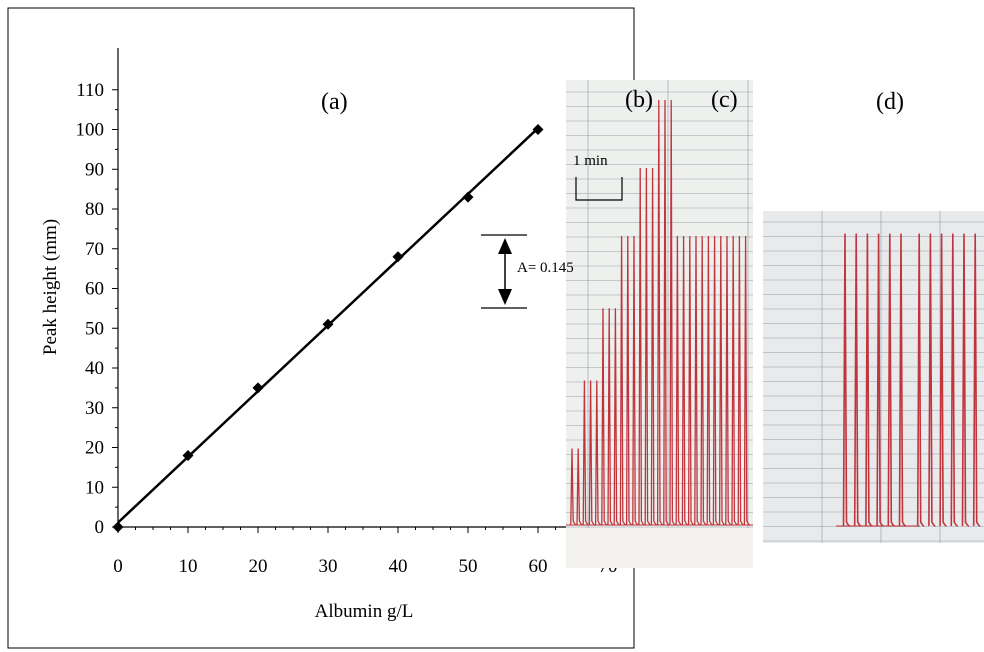  I want to click on y-tick-label: 30, so click(94, 408).